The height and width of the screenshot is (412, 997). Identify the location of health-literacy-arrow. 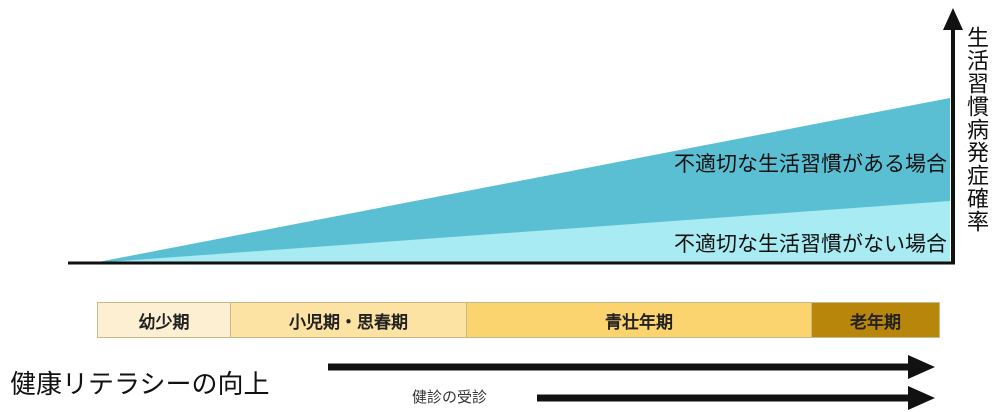
(631, 367).